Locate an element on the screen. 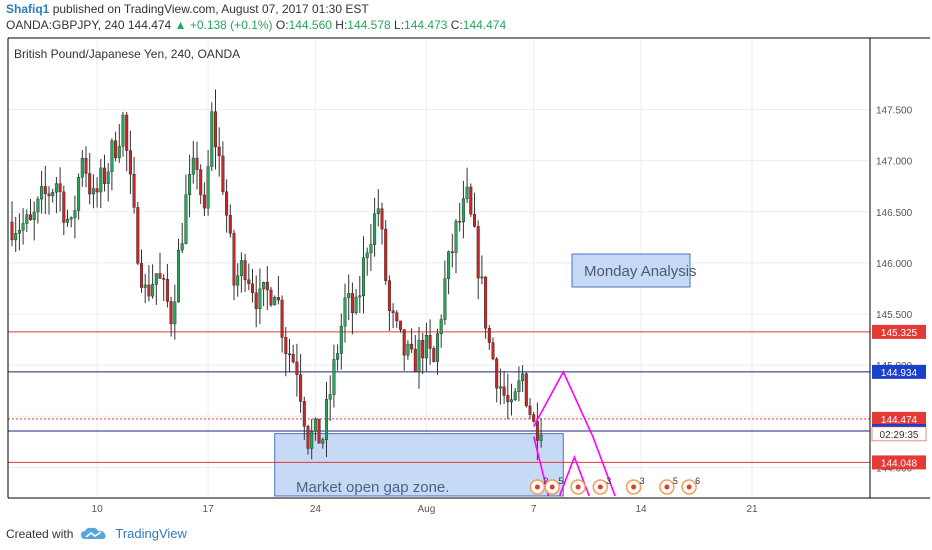 The image size is (932, 550). time-tick-label: 10 is located at coordinates (98, 509).